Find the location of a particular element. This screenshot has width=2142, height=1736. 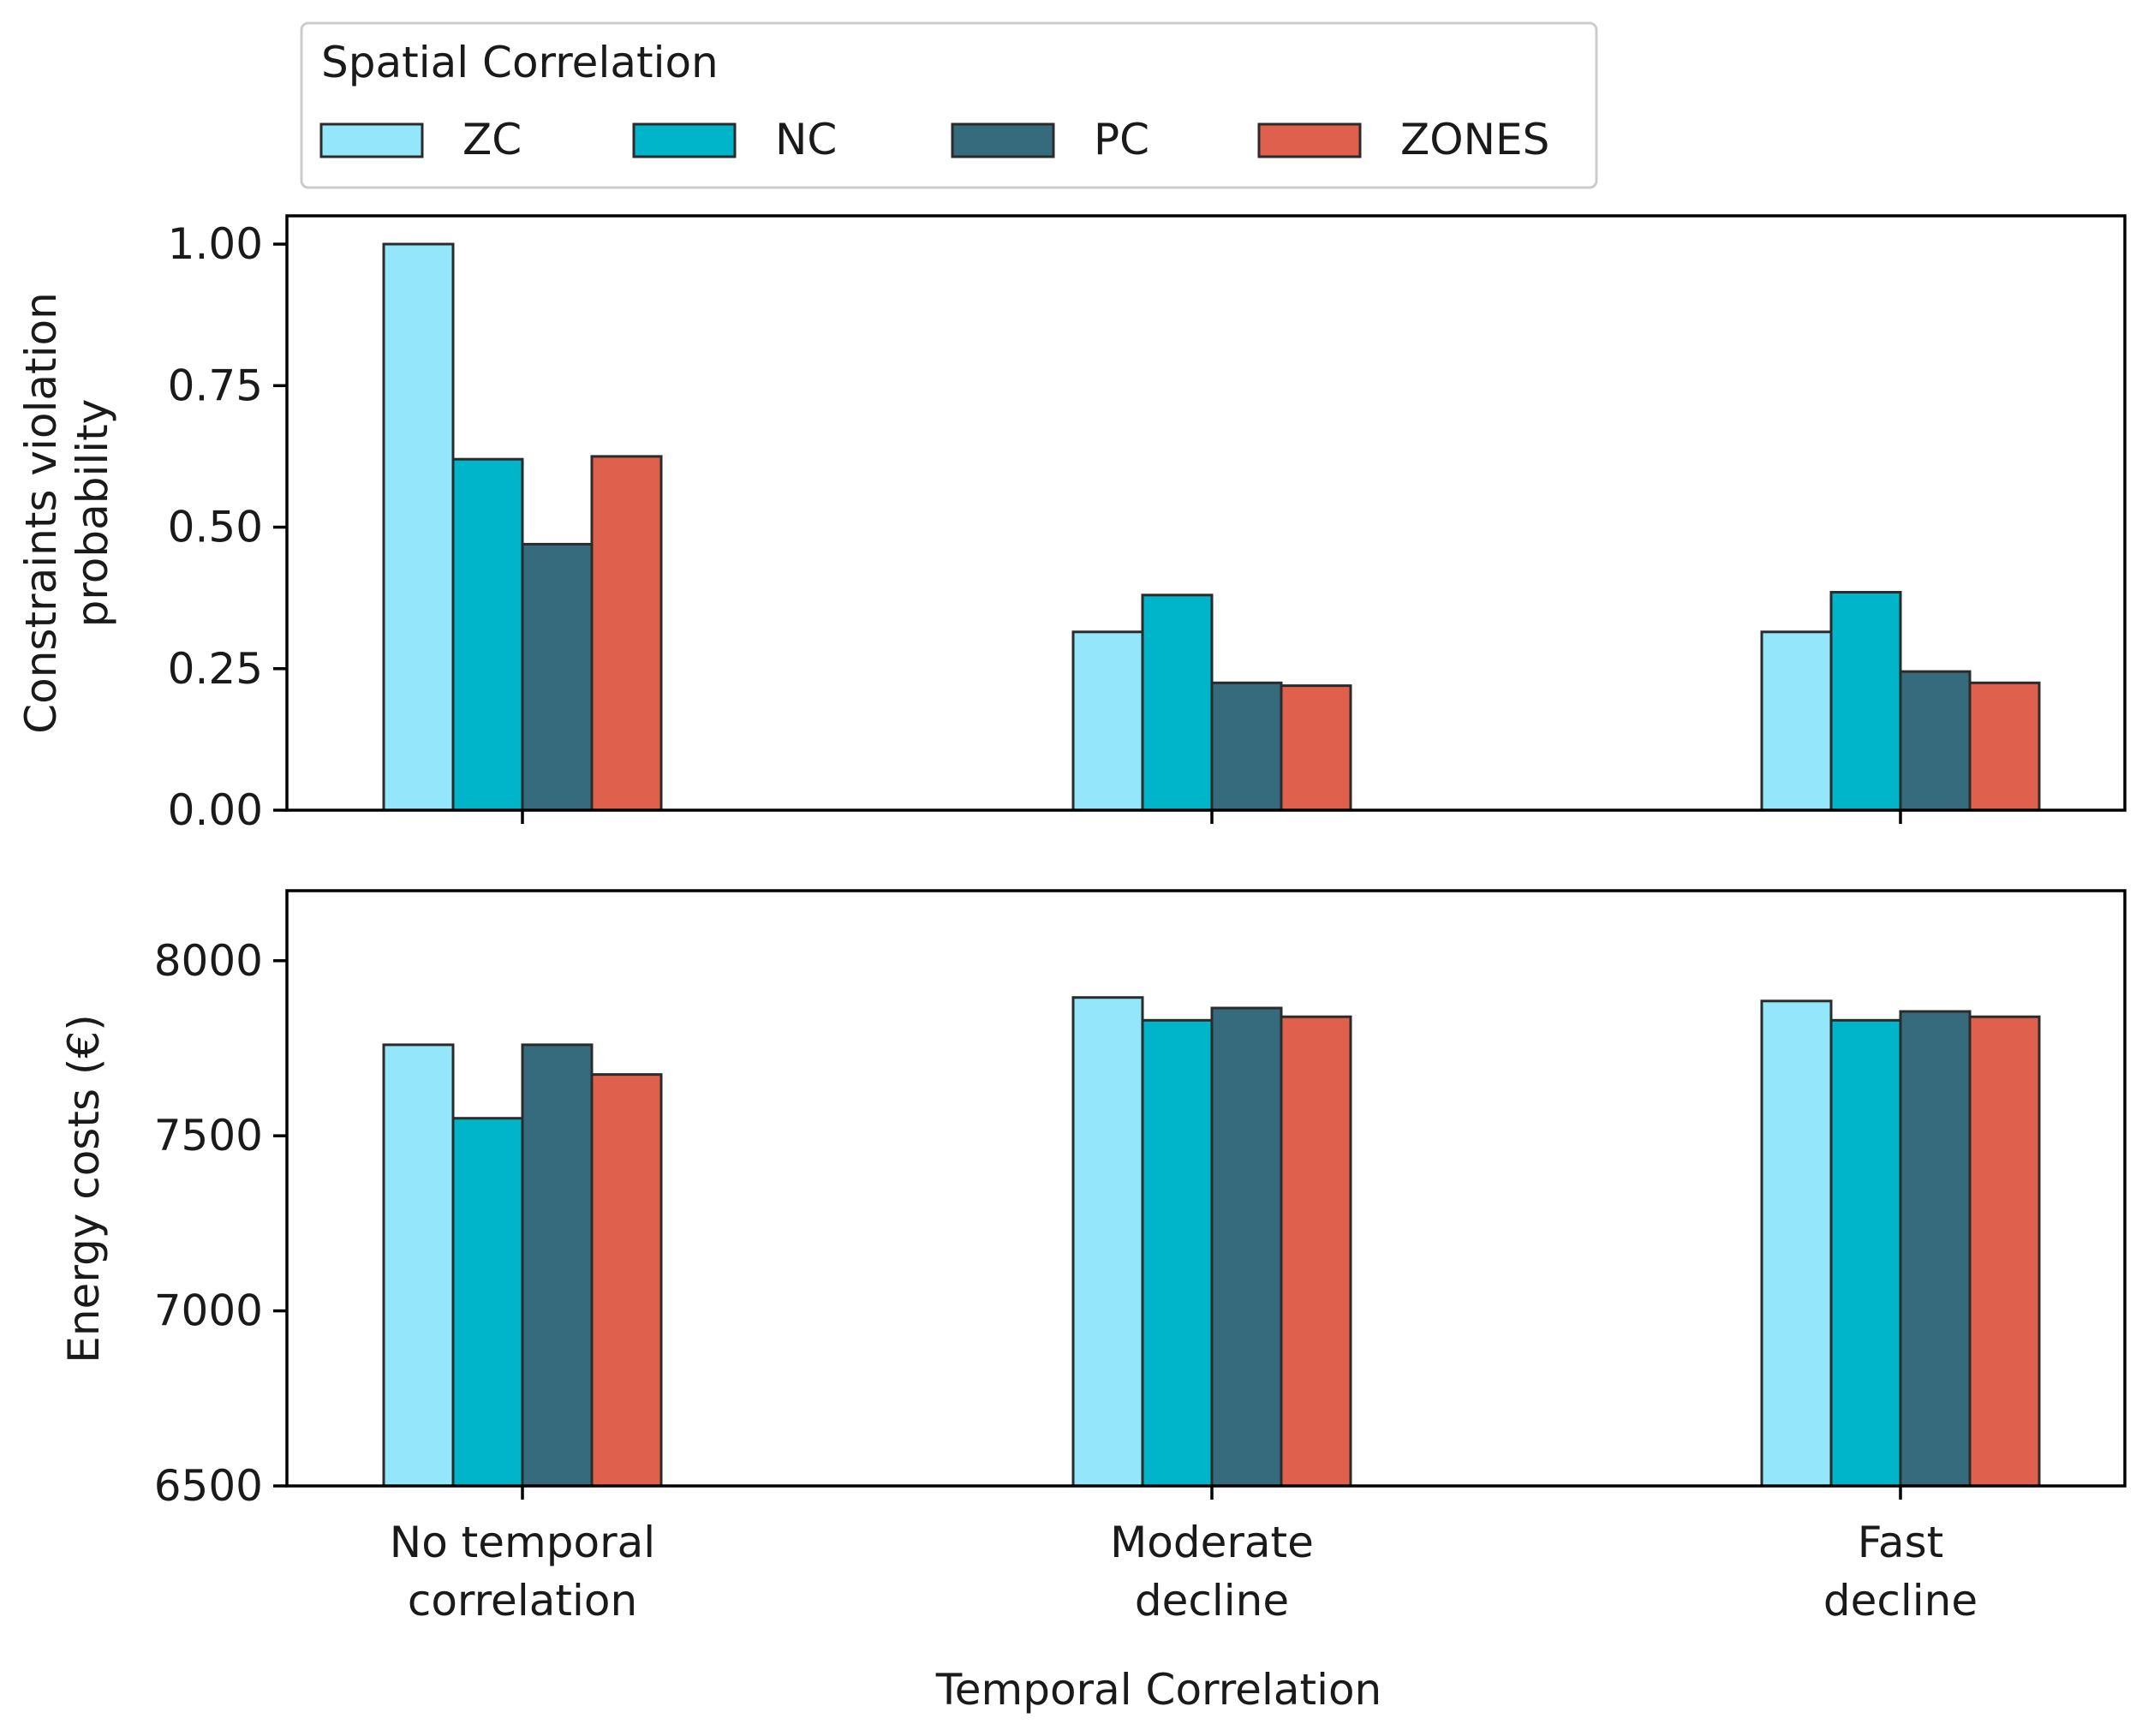

legend-entries: ZC NC PC ZONES is located at coordinates (934, 139).